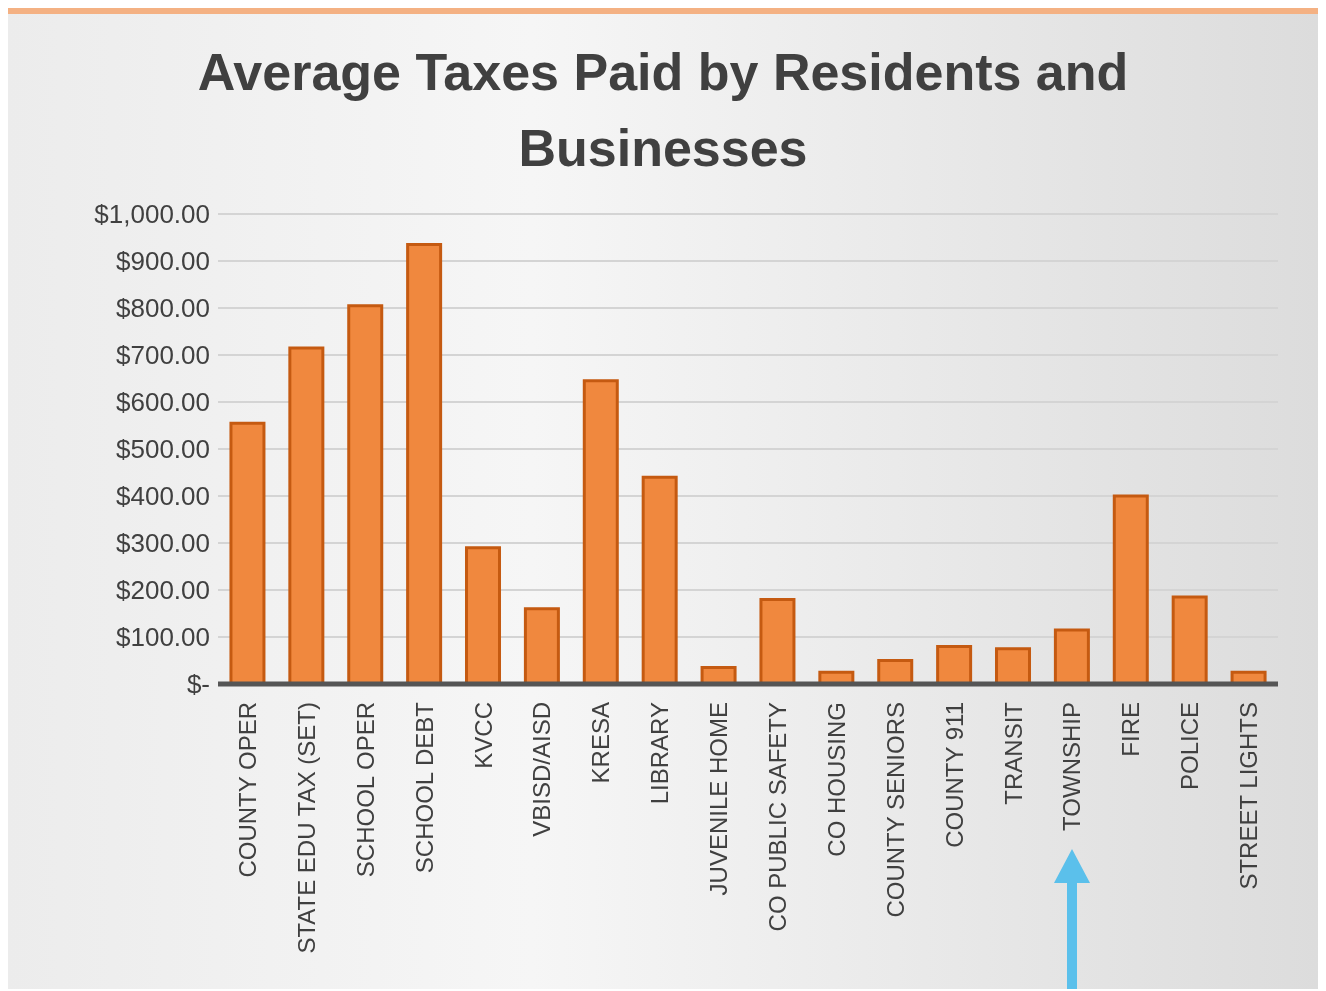 The height and width of the screenshot is (991, 1326). I want to click on y-tick-label: $400.00, so click(163, 496).